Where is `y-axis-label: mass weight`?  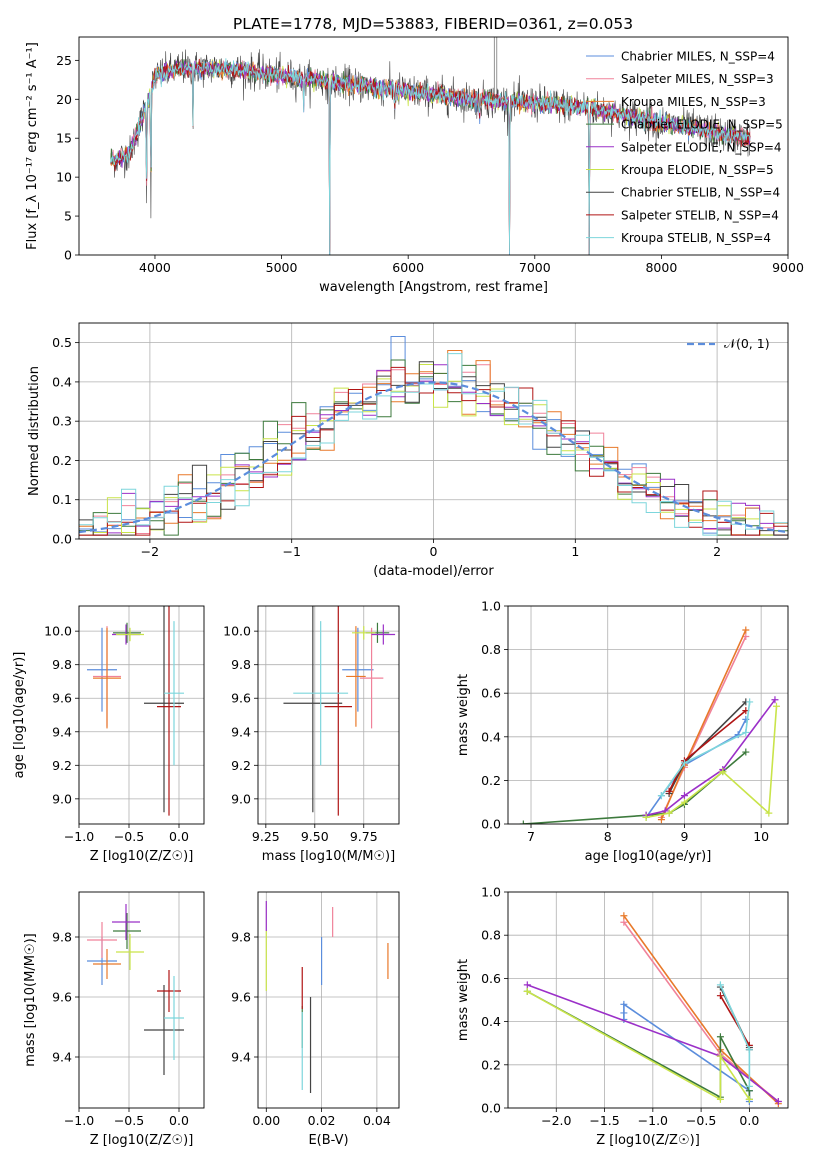
y-axis-label: mass weight is located at coordinates (463, 715).